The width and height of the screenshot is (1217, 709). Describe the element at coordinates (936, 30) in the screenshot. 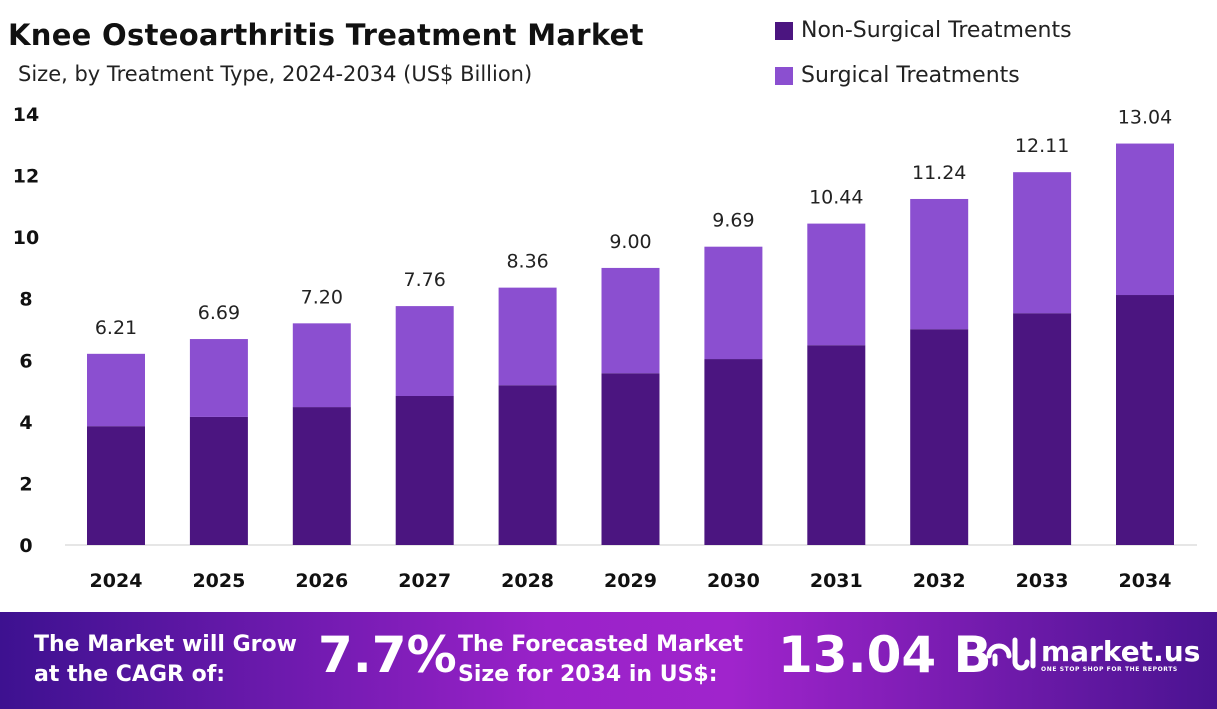

I see `legend-label: Non-Surgical Treatments` at that location.